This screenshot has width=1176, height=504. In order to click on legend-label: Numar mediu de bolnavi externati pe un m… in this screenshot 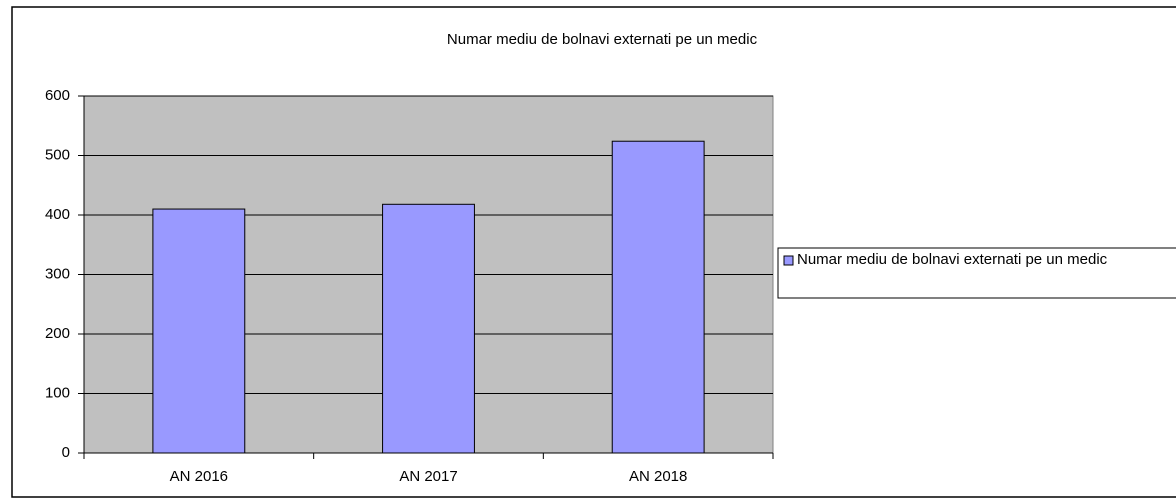, I will do `click(952, 259)`.